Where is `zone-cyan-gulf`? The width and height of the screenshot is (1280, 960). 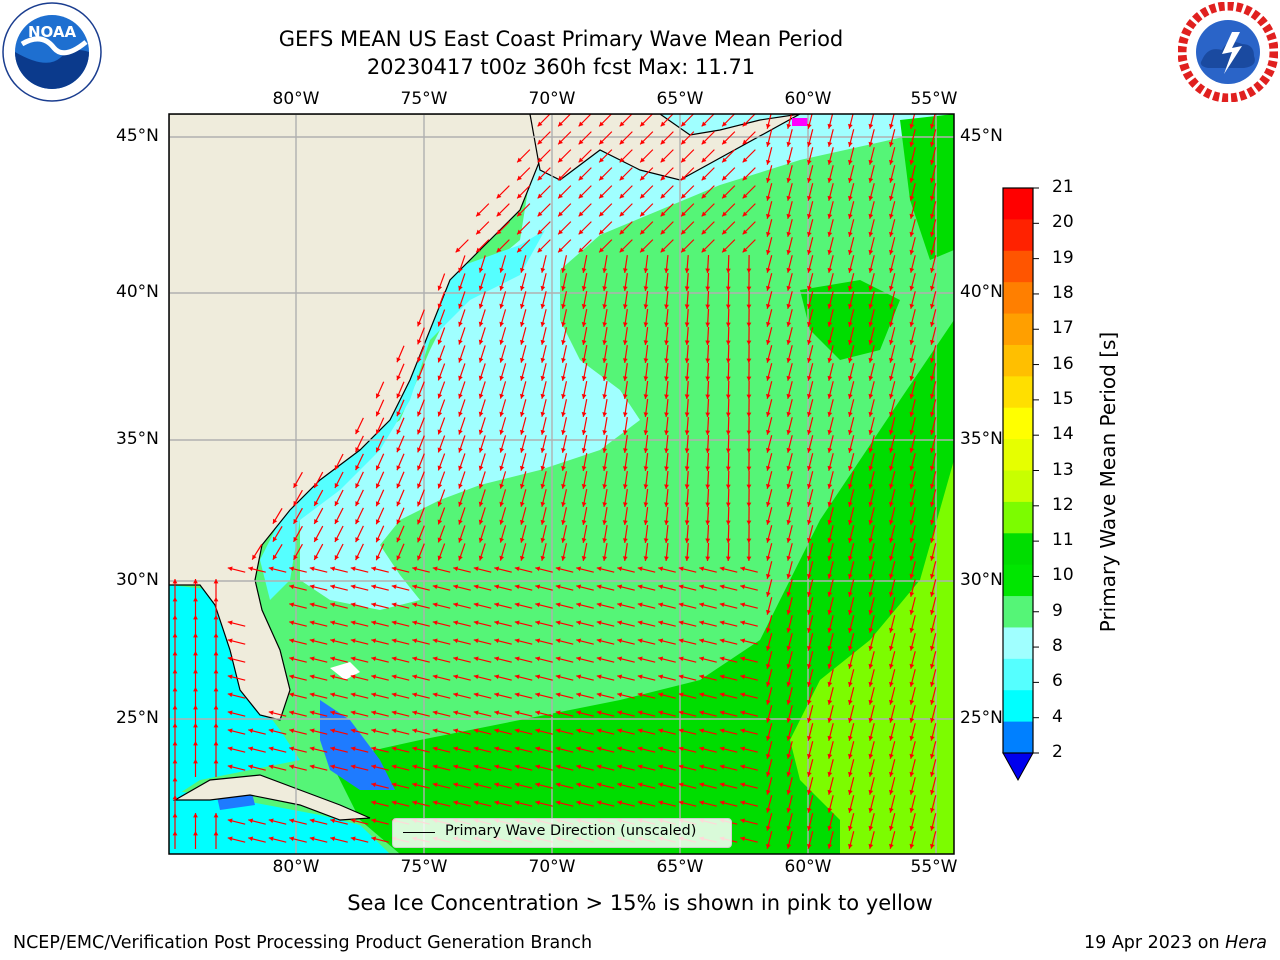
zone-cyan-gulf is located at coordinates (234, 692).